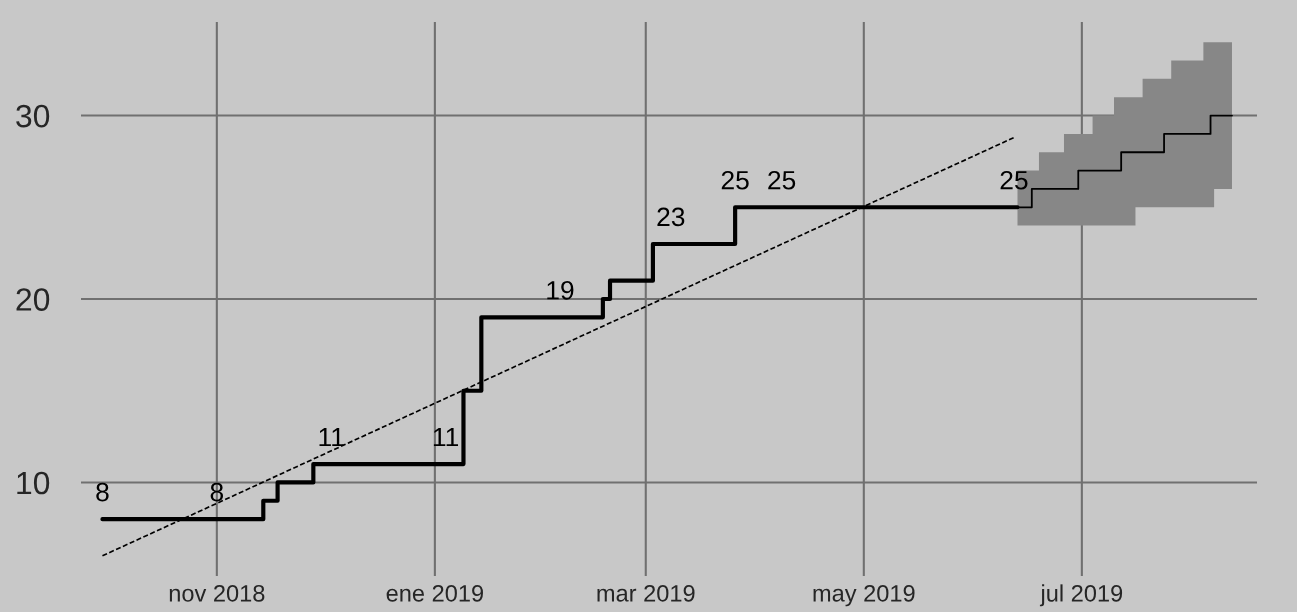 The width and height of the screenshot is (1297, 612). Describe the element at coordinates (864, 595) in the screenshot. I see `x-tick-label: may 2019` at that location.